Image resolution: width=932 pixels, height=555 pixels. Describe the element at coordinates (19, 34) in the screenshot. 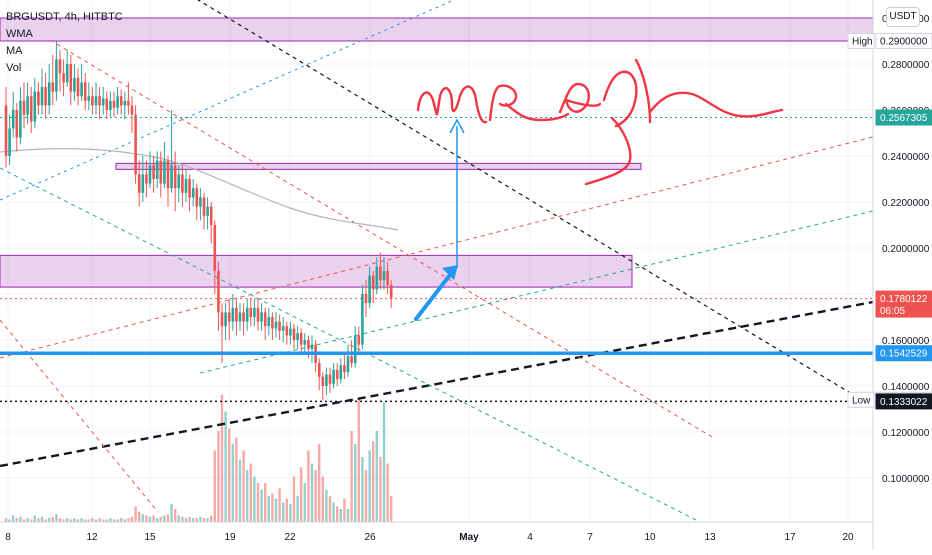

I see `wma-indicator-label: WMA` at that location.